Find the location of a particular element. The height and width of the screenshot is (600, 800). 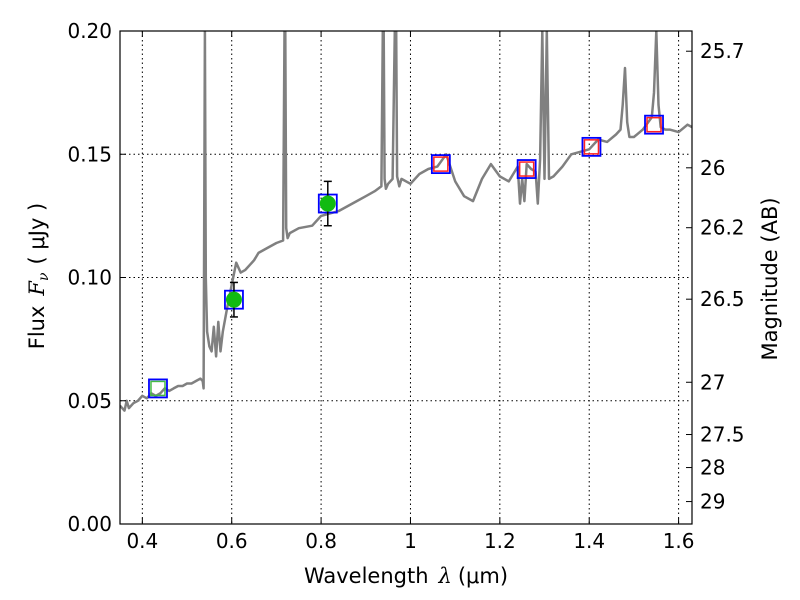

x-tick-label: 1.2 is located at coordinates (500, 541).